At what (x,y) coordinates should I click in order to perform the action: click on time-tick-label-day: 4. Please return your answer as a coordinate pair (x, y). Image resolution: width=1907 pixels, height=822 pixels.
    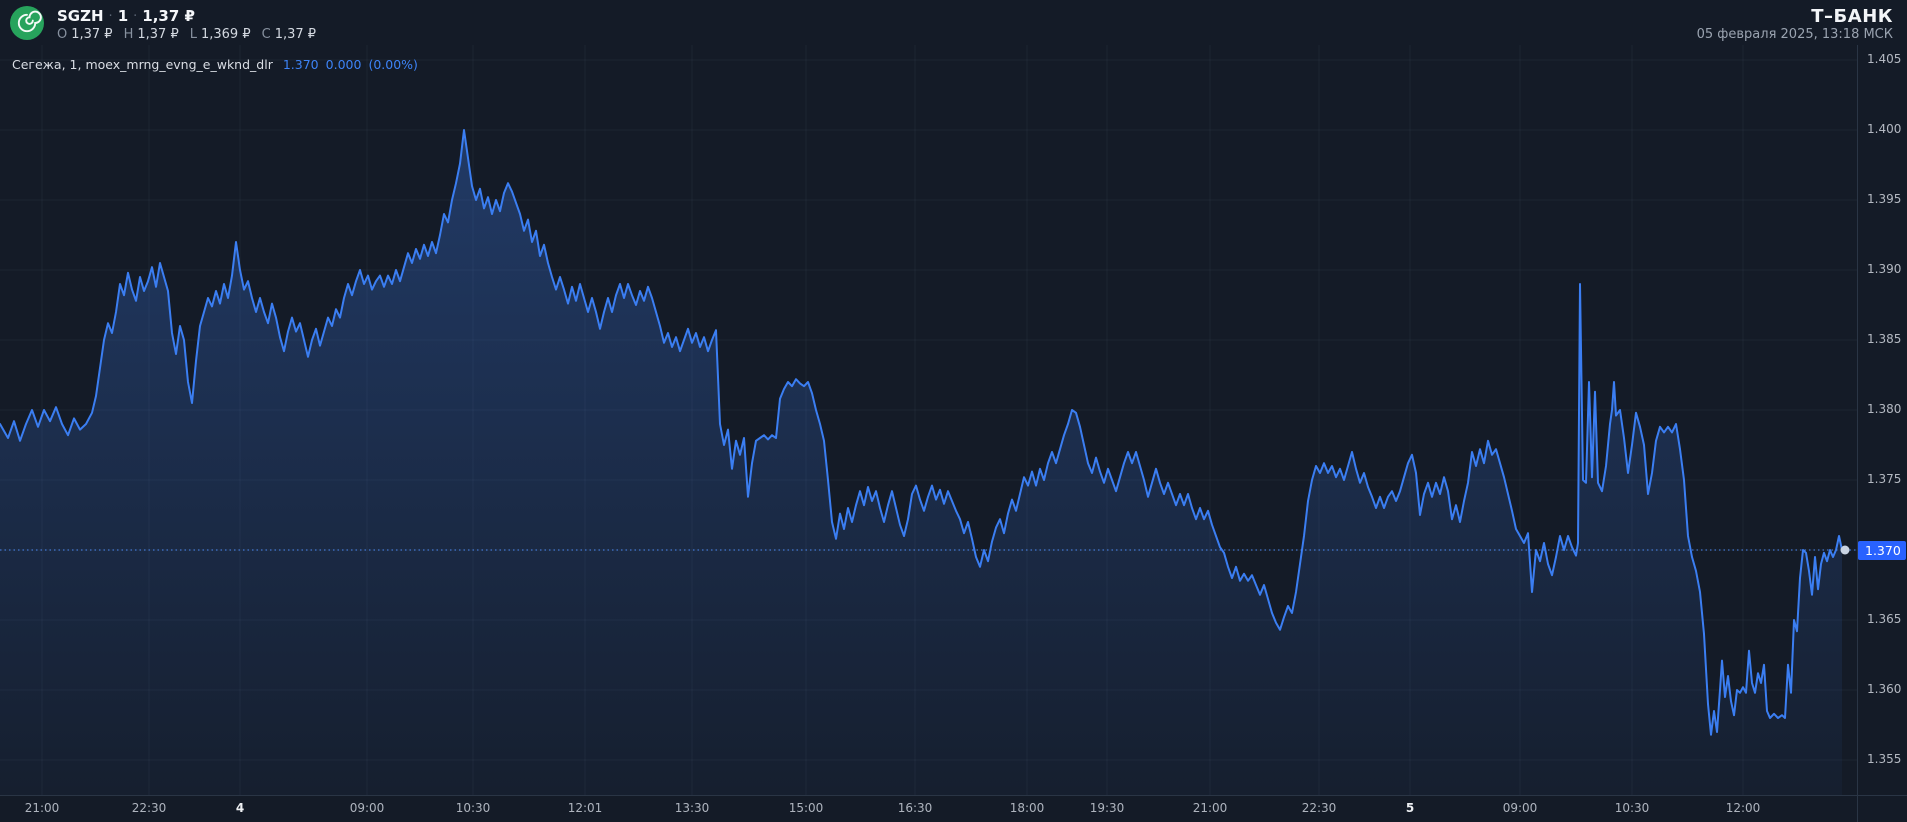
    Looking at the image, I should click on (240, 808).